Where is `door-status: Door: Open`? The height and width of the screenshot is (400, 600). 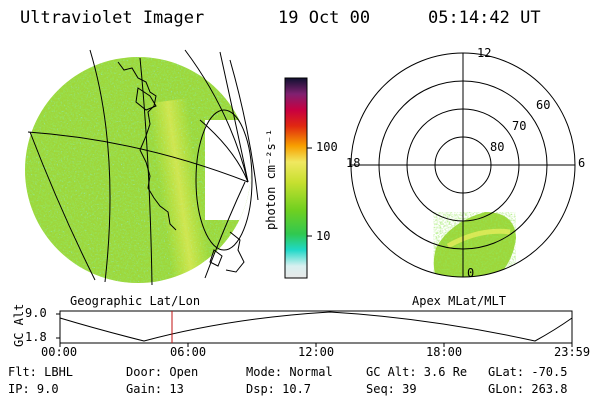 door-status: Door: Open is located at coordinates (162, 372).